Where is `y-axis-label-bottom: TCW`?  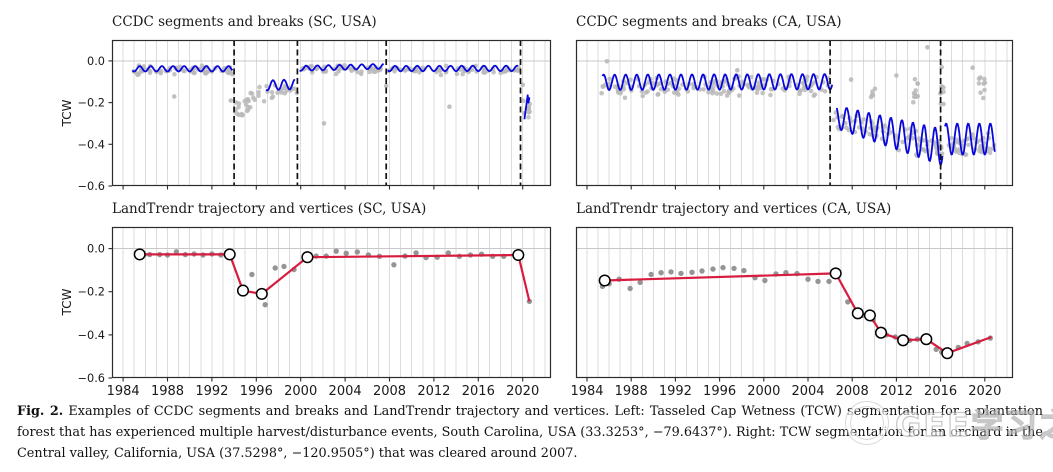 y-axis-label-bottom: TCW is located at coordinates (67, 302).